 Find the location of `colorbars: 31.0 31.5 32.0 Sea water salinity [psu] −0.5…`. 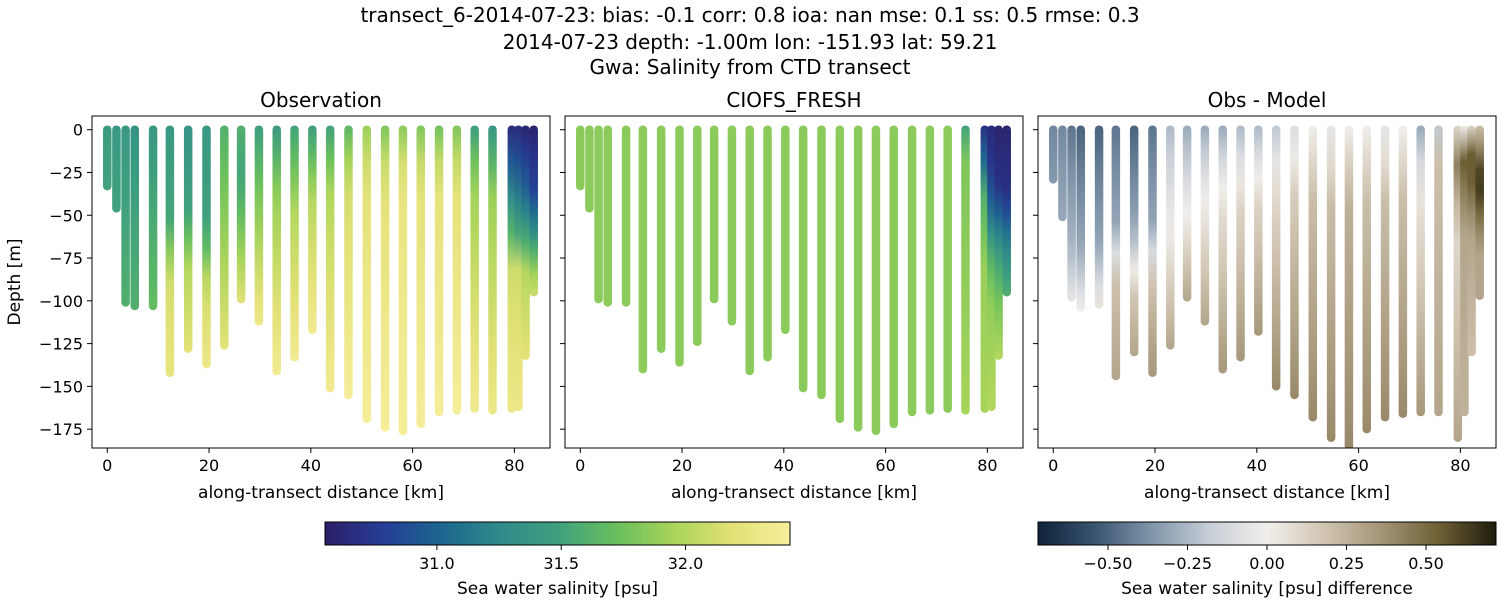

colorbars: 31.0 31.5 32.0 Sea water salinity [psu] −0.5… is located at coordinates (910, 560).